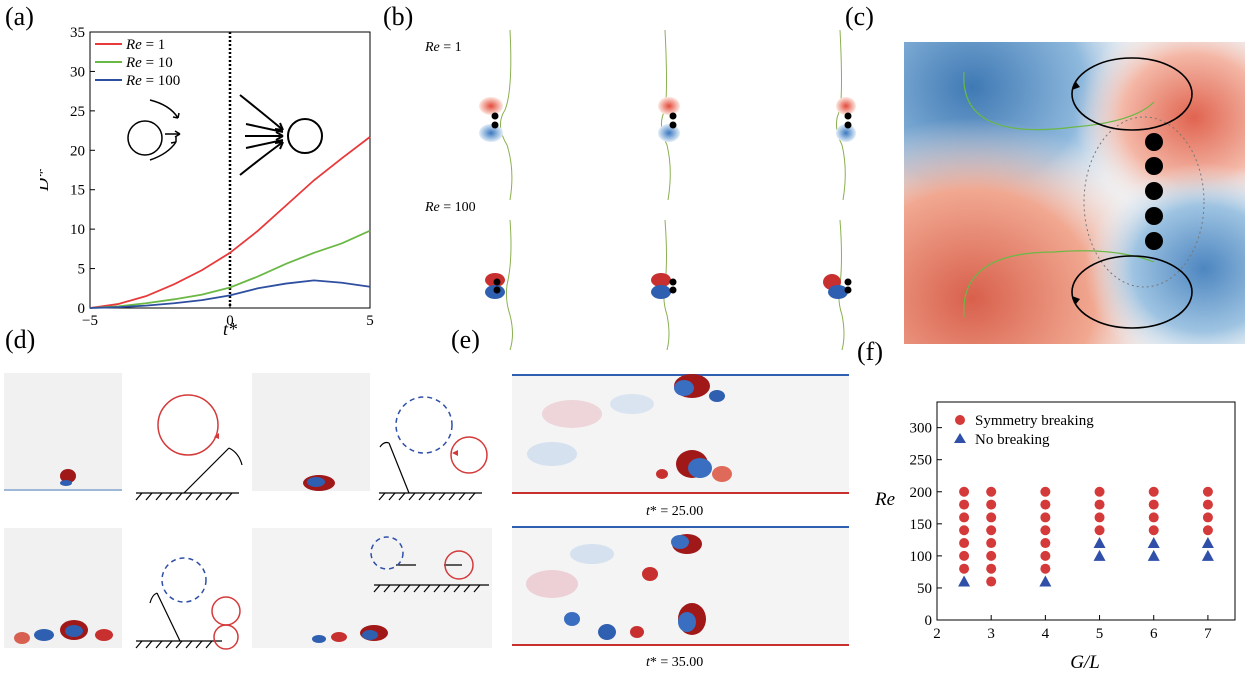 Image resolution: width=1251 pixels, height=684 pixels. Describe the element at coordinates (924, 589) in the screenshot. I see `chart-f-ytick-label: 50` at that location.